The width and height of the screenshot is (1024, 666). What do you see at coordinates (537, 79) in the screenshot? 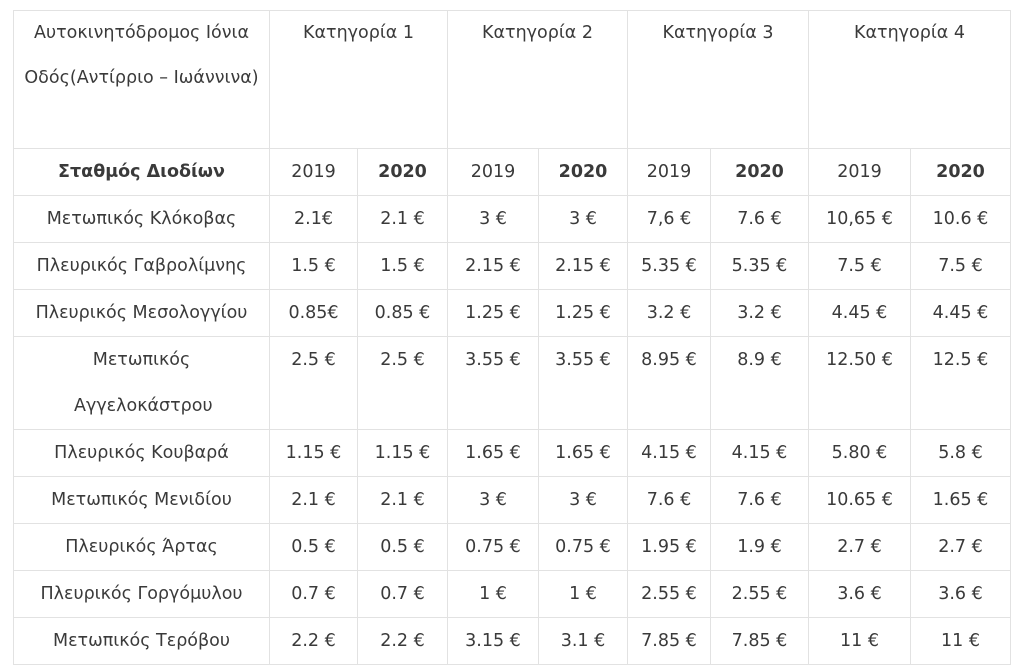
I see `category-2-header: Κατηγορία 2` at bounding box center [537, 79].